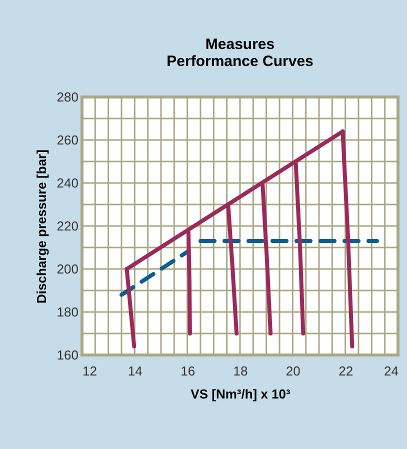 The image size is (407, 449). Describe the element at coordinates (67, 355) in the screenshot. I see `y-tick-label: 160` at that location.